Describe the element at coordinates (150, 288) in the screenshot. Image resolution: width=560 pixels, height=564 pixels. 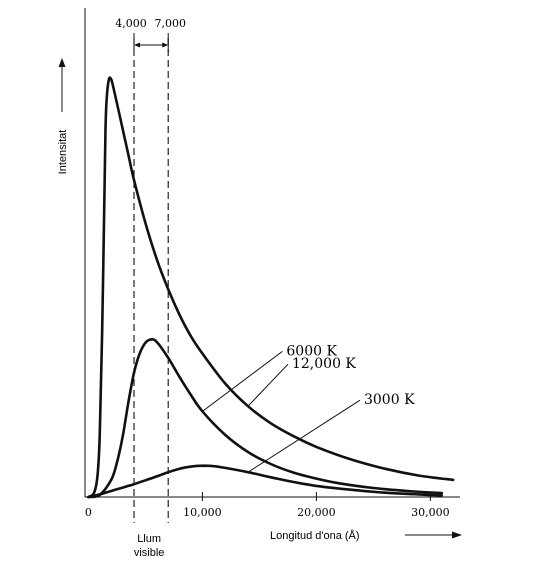
I see `visible-band: 4,000 7,000 Llum visible` at that location.